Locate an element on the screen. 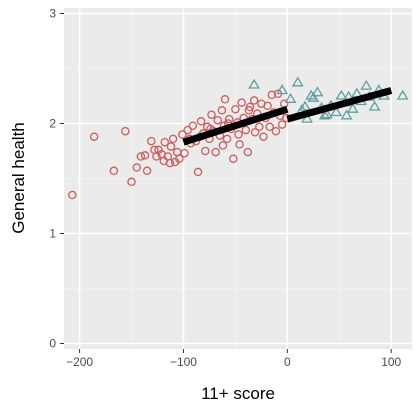 The image size is (415, 408). x-tick-label: −200 is located at coordinates (79, 362).